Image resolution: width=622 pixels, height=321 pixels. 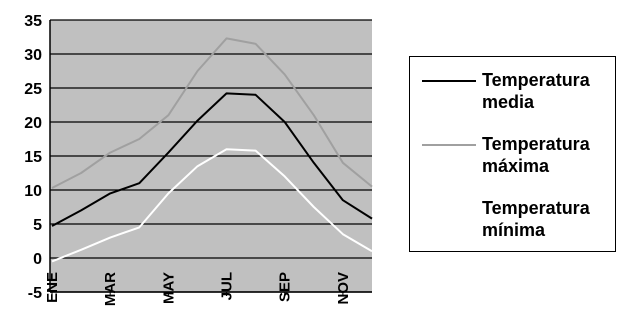 What do you see at coordinates (343, 288) in the screenshot?
I see `x-tick-label: NOV` at bounding box center [343, 288].